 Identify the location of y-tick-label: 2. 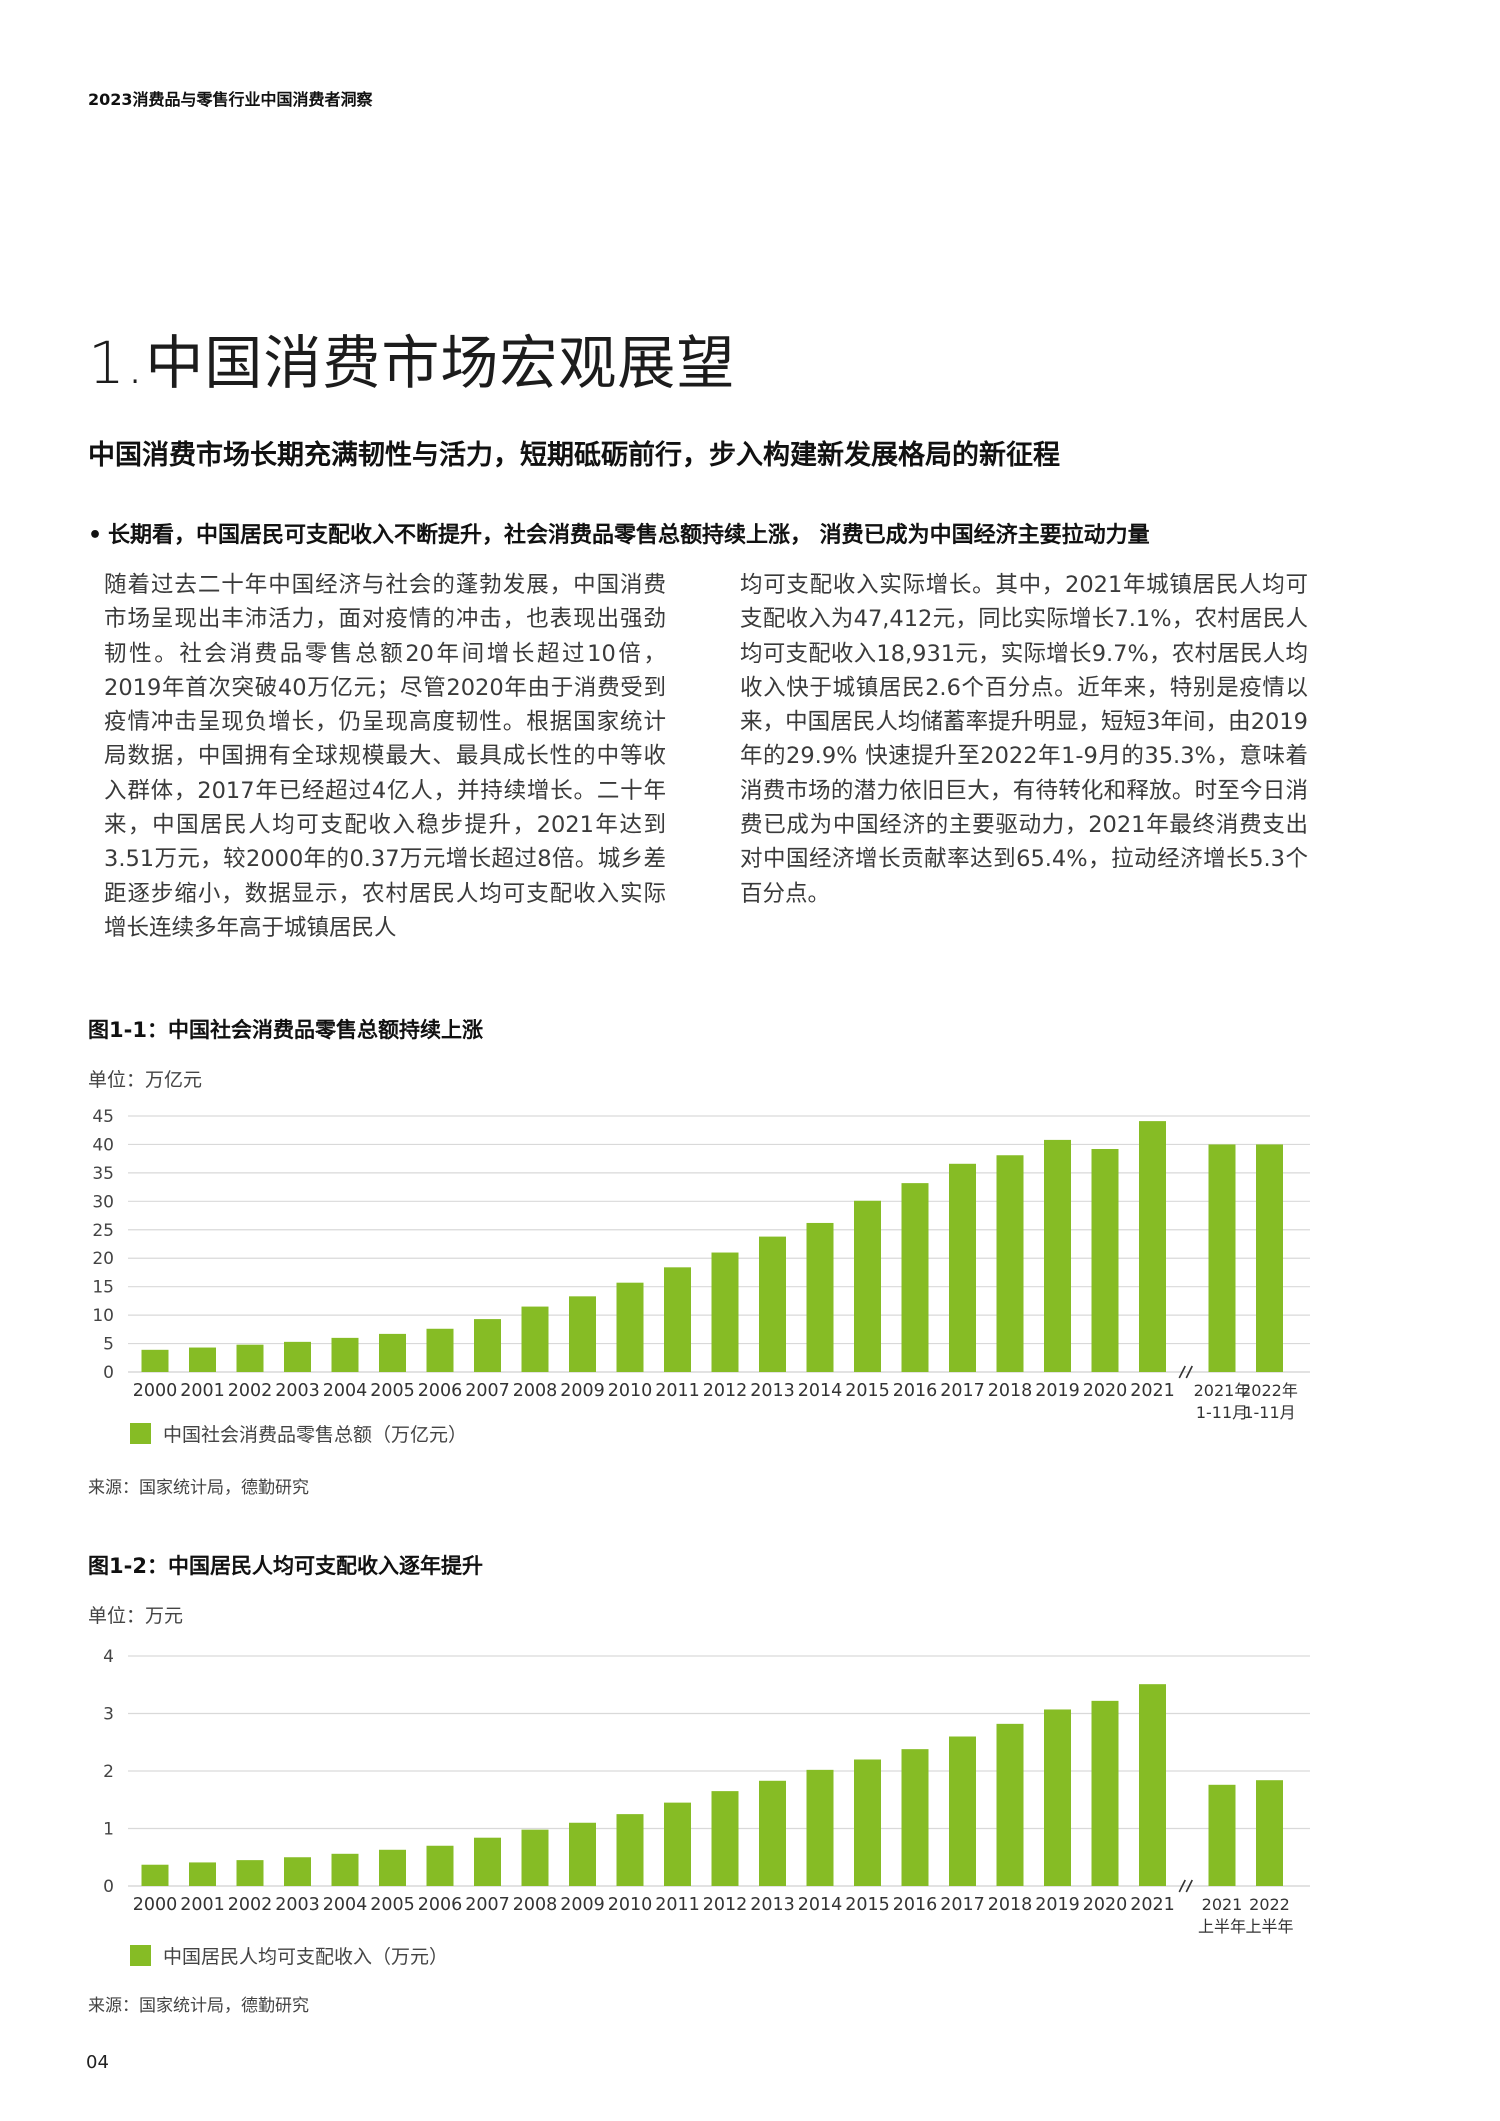
(108, 1772).